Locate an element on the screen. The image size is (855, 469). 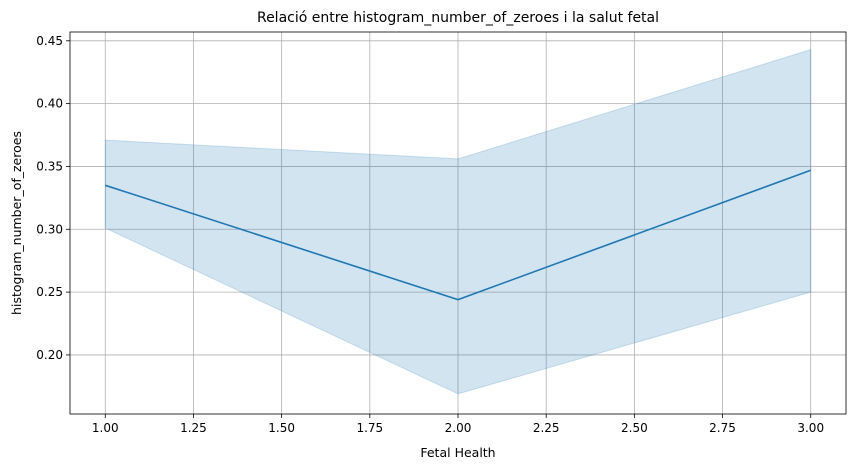
y-tick-label: 0.20 is located at coordinates (49, 355).